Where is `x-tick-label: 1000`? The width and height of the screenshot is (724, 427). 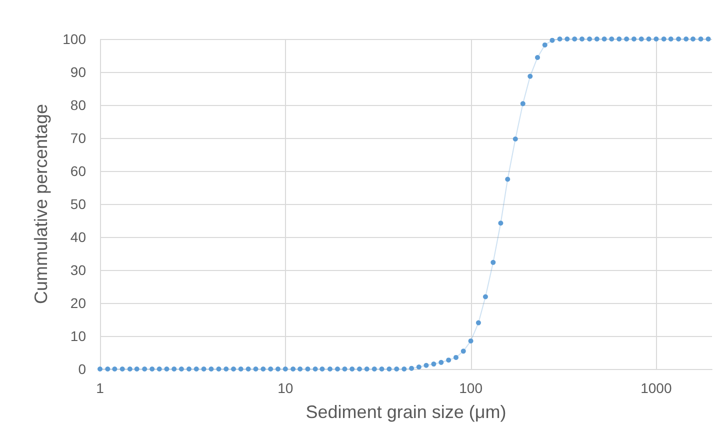 x-tick-label: 1000 is located at coordinates (656, 388).